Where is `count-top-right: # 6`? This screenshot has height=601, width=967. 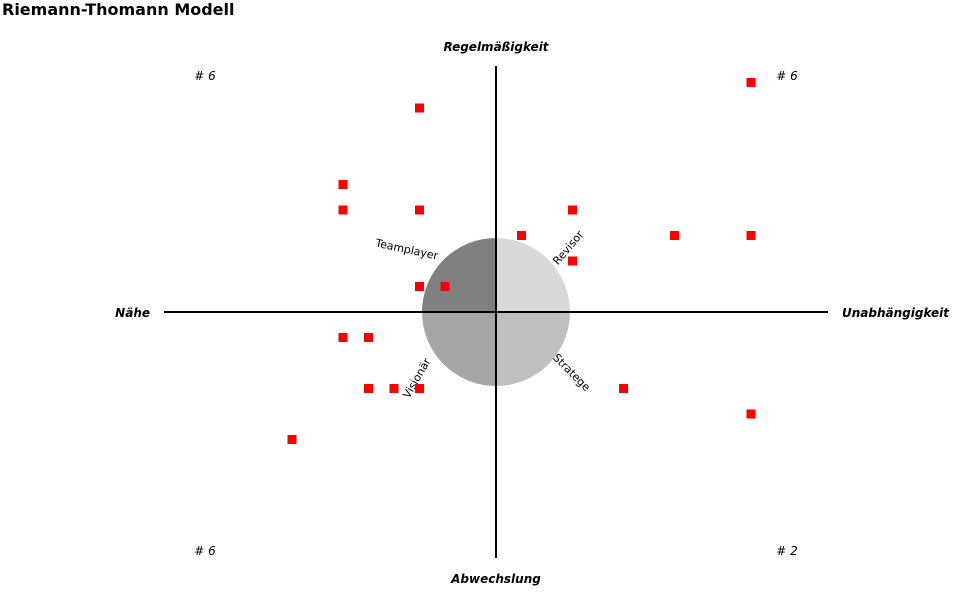 count-top-right: # 6 is located at coordinates (787, 76).